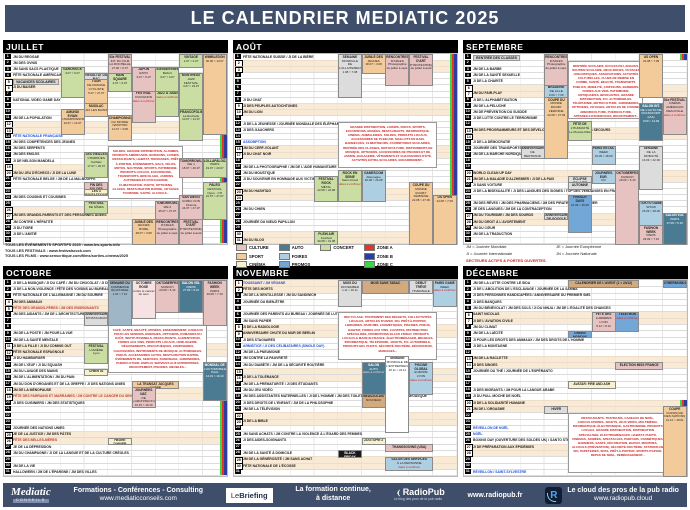  Describe the element at coordinates (7, 465) in the screenshot. I see `day-number: 30` at that location.